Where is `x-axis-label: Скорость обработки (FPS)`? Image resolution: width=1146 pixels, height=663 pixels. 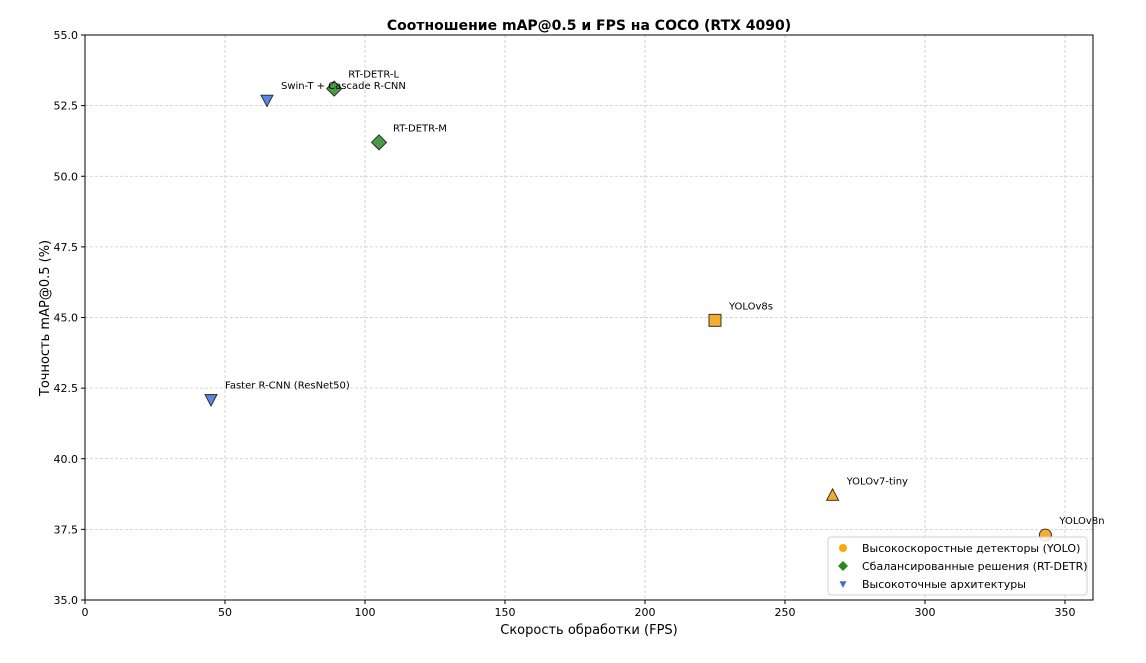 x-axis-label: Скорость обработки (FPS) is located at coordinates (588, 630).